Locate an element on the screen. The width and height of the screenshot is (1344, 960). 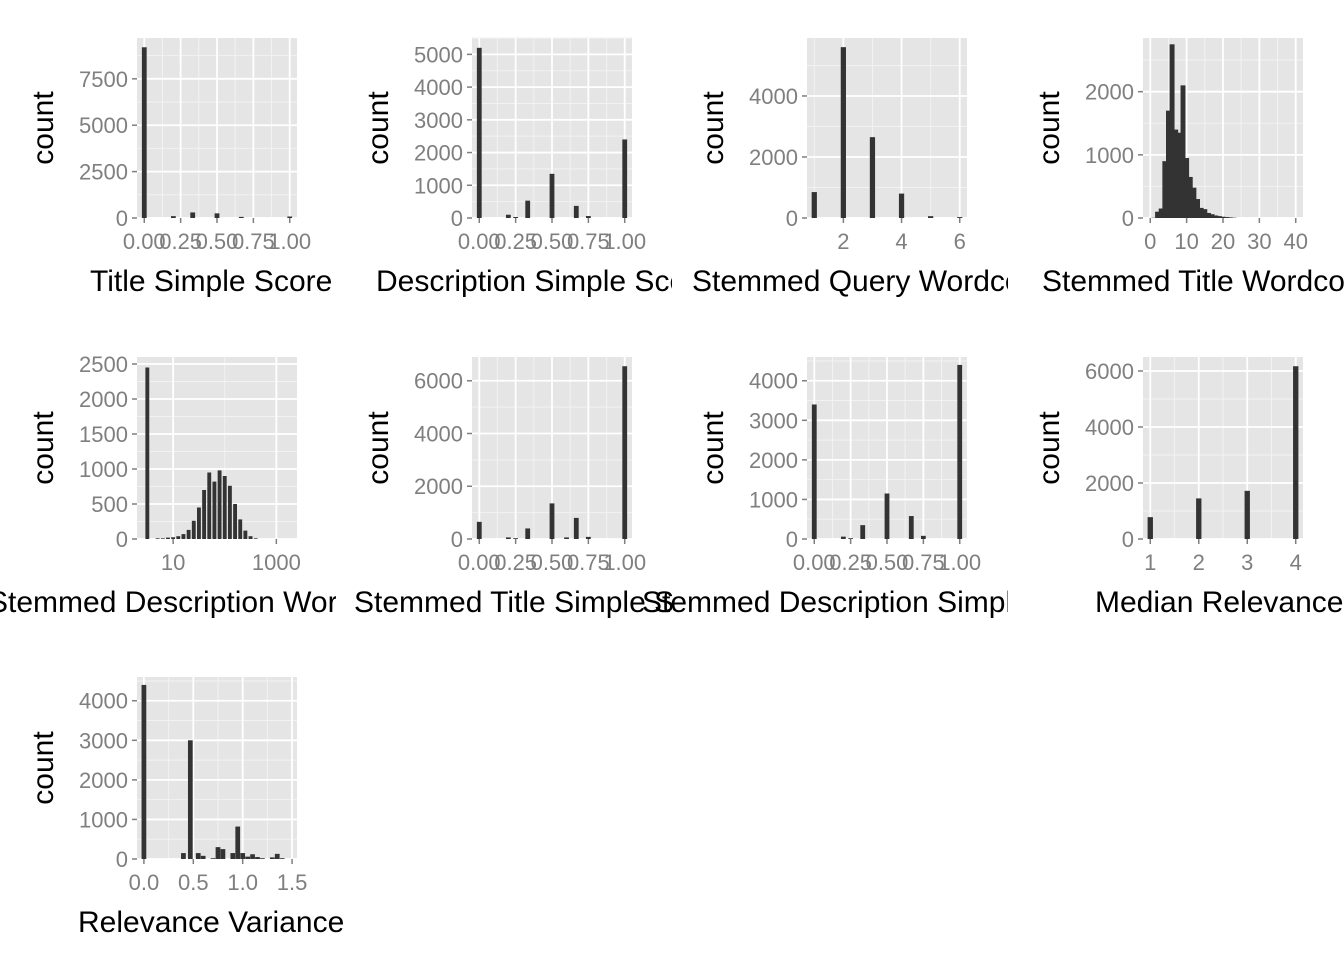
x-axis-title: Stemmed Title Simple Score is located at coordinates (543, 602).